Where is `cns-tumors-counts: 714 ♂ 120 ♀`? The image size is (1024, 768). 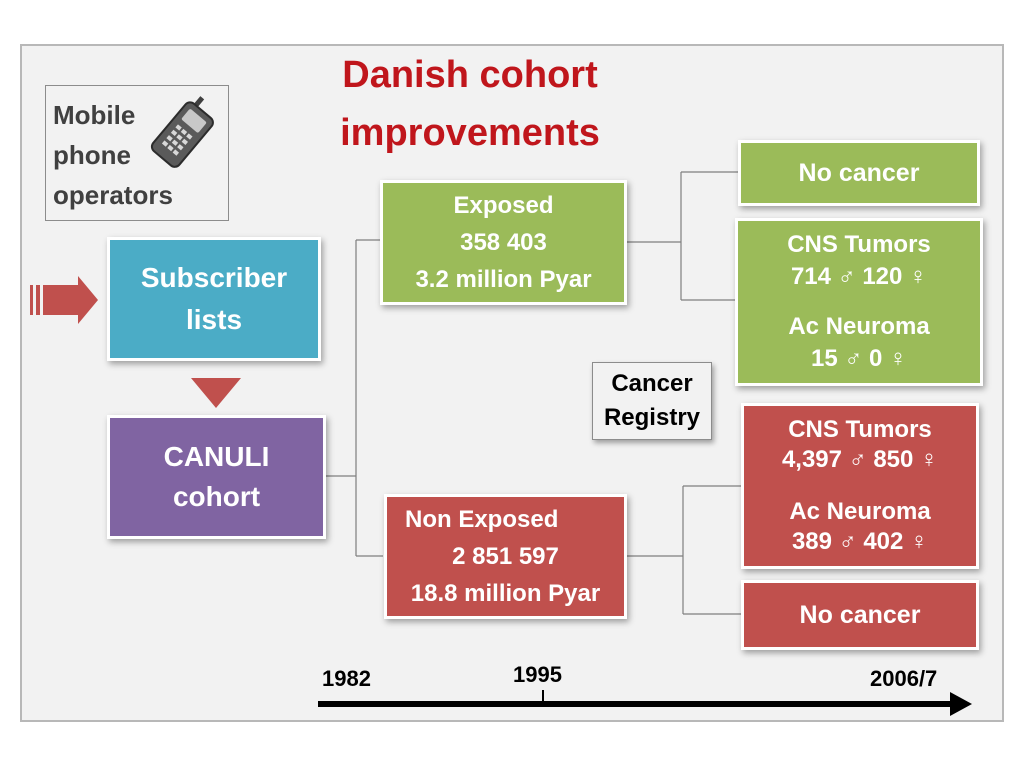 cns-tumors-counts: 714 ♂ 120 ♀ is located at coordinates (859, 276).